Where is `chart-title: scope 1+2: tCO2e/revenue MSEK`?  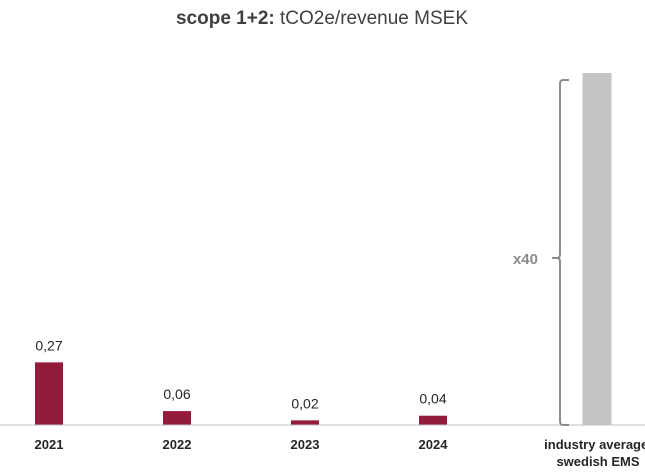
chart-title: scope 1+2: tCO2e/revenue MSEK is located at coordinates (322, 18).